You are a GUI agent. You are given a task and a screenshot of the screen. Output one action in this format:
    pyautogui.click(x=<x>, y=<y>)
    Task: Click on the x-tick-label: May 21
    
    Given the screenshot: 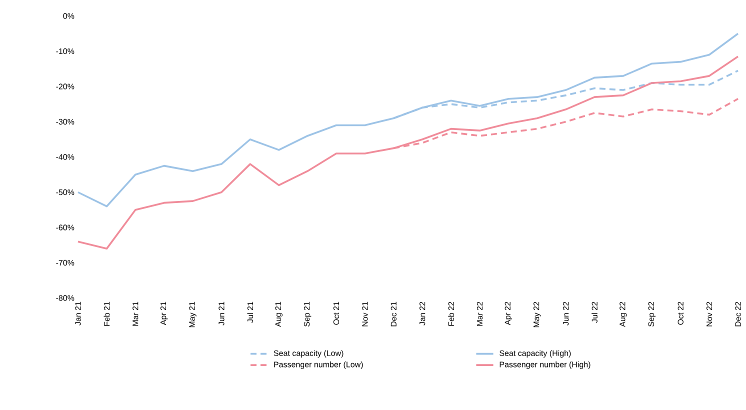 What is the action you would take?
    pyautogui.click(x=192, y=315)
    